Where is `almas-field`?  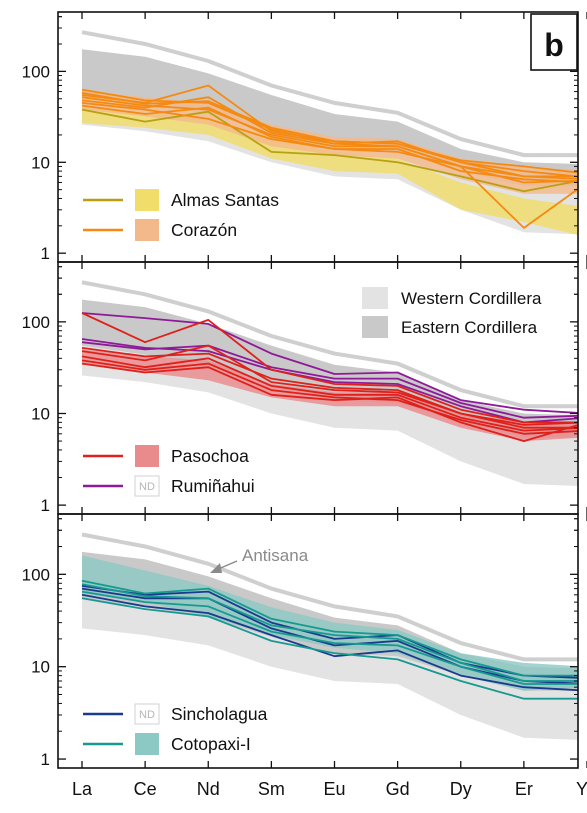
almas-field is located at coordinates (330, 171).